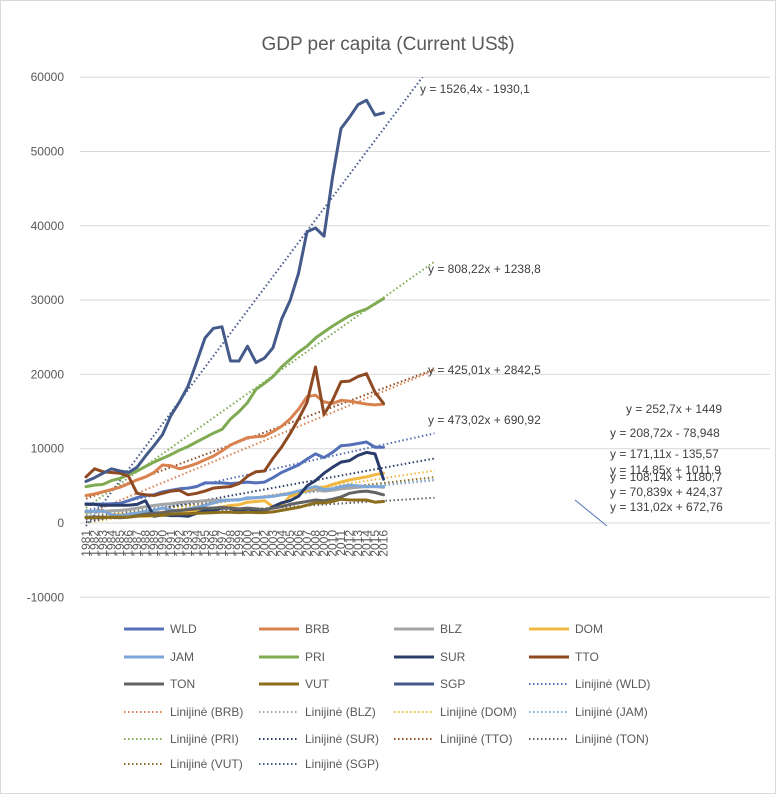  What do you see at coordinates (86, 543) in the screenshot?
I see `x-tick-label: 1981` at bounding box center [86, 543].